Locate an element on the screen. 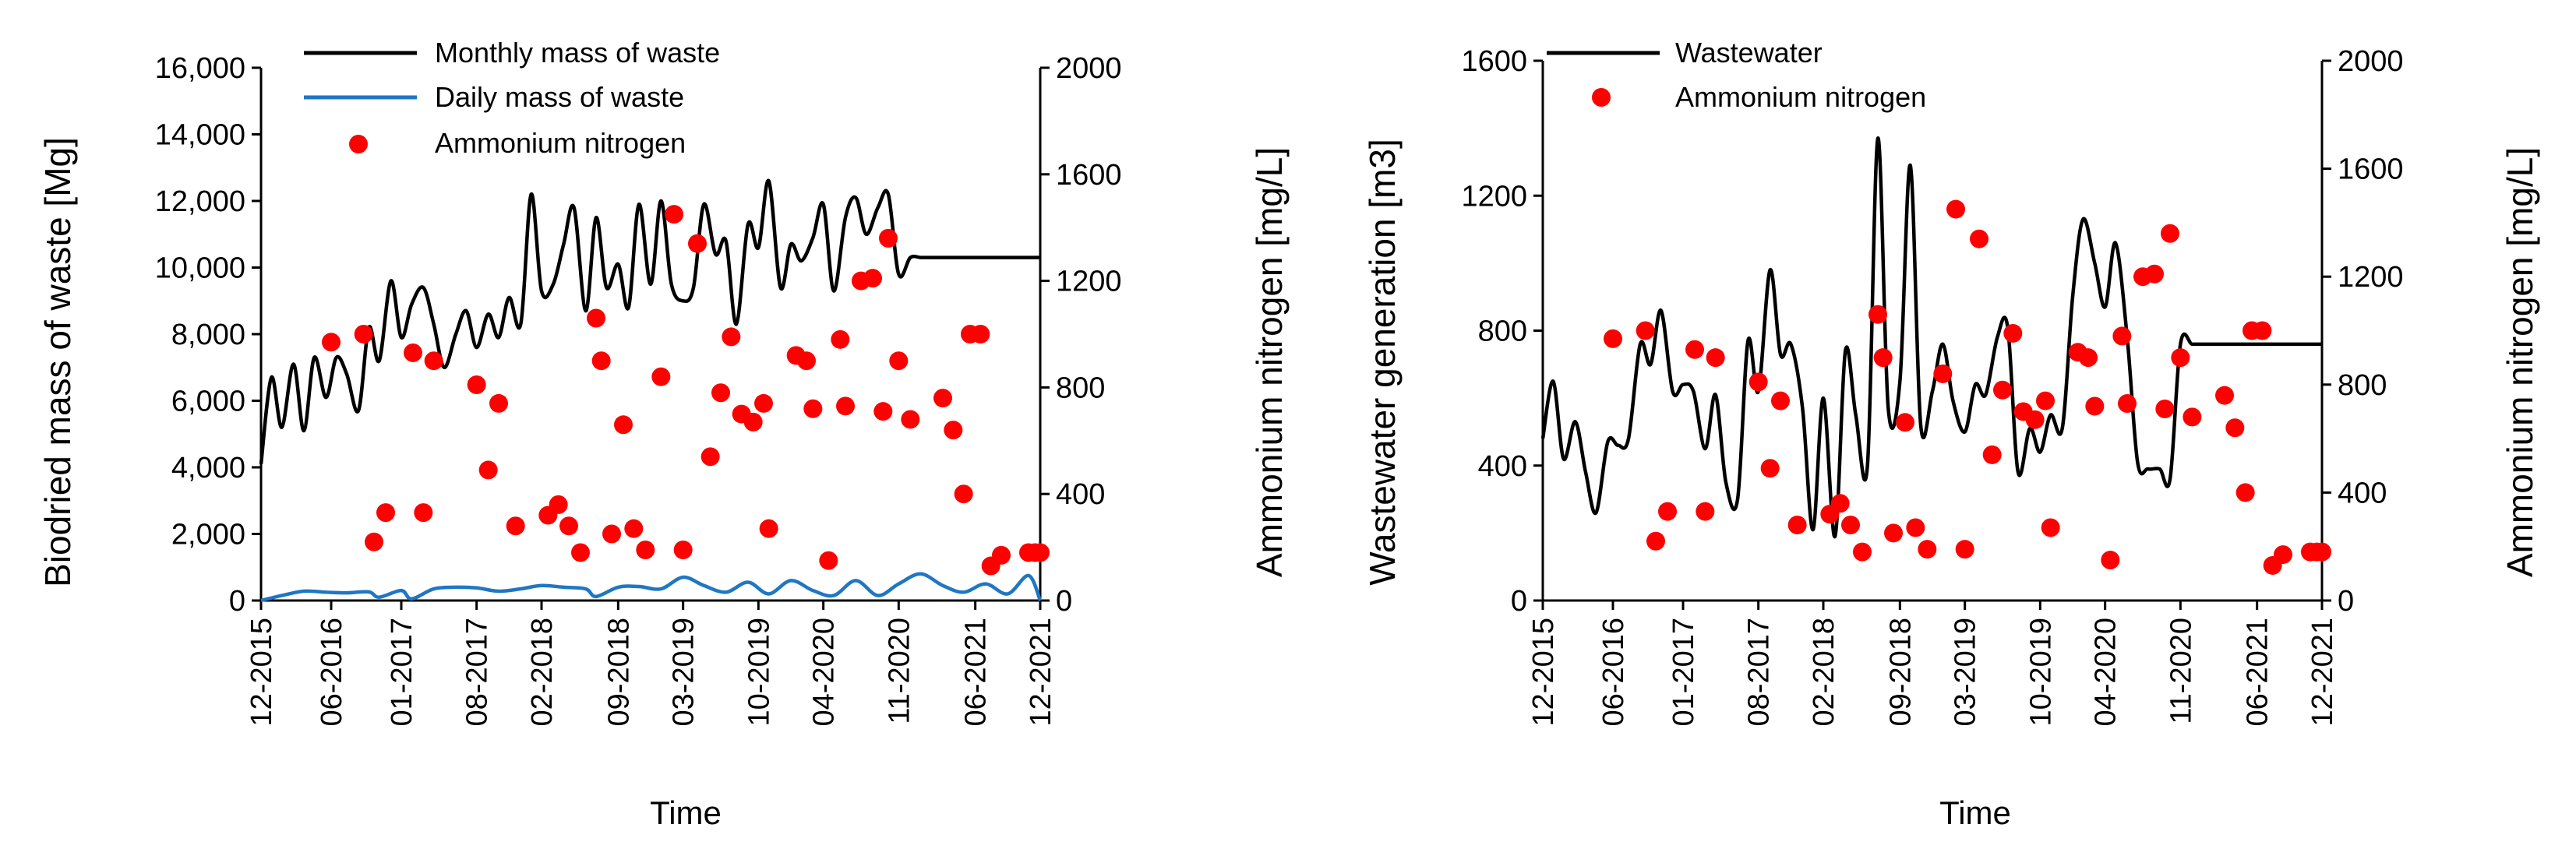  y-axis-title-left: Biodried mass of waste [Mg] is located at coordinates (57, 362).